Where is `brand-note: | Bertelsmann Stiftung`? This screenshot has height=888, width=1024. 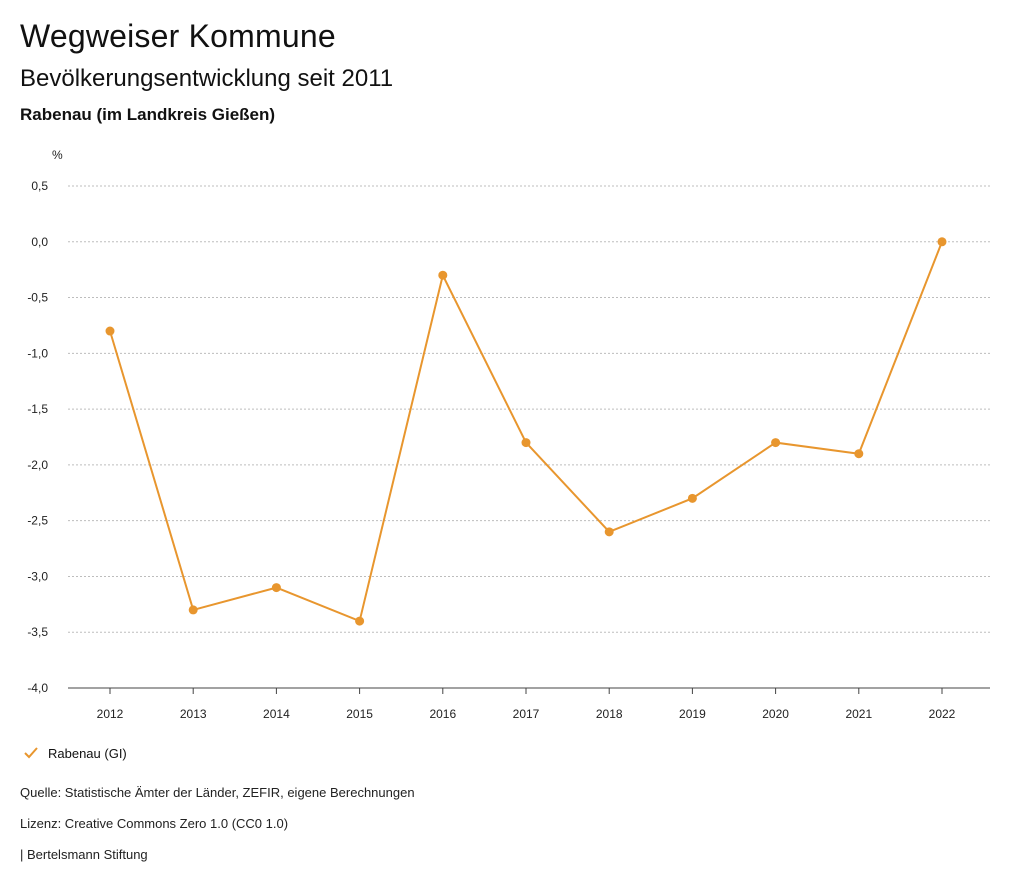 brand-note: | Bertelsmann Stiftung is located at coordinates (84, 854).